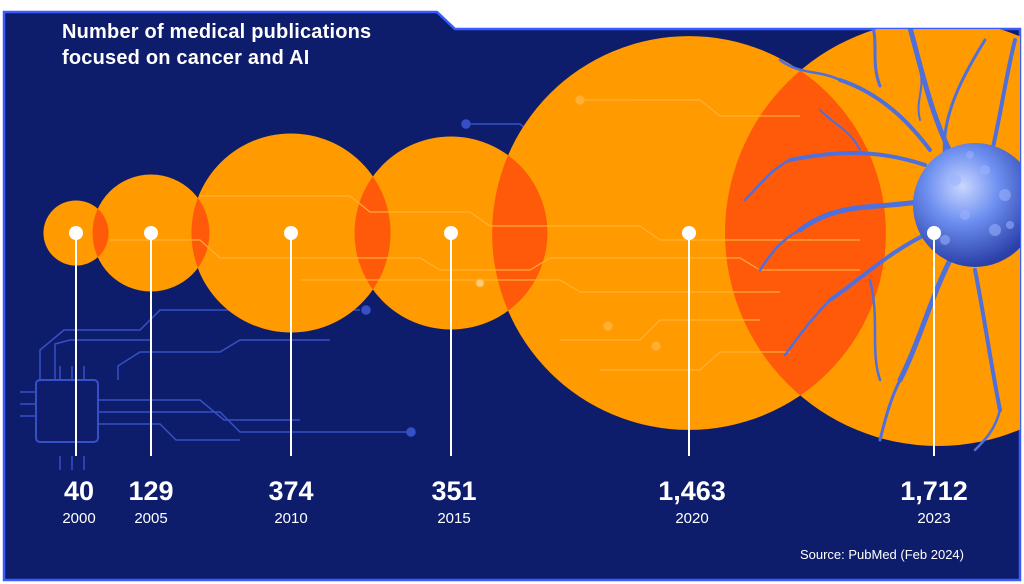 The image size is (1024, 584). Describe the element at coordinates (689, 233) in the screenshot. I see `center-dot-2020` at that location.